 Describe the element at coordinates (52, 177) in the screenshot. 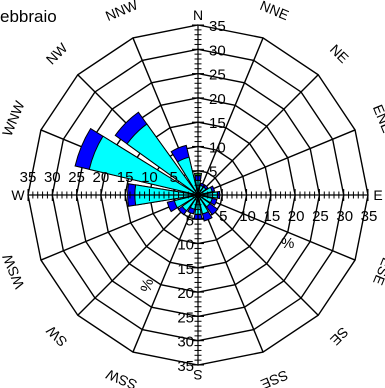

I see `tick-label-west-30: 30` at that location.